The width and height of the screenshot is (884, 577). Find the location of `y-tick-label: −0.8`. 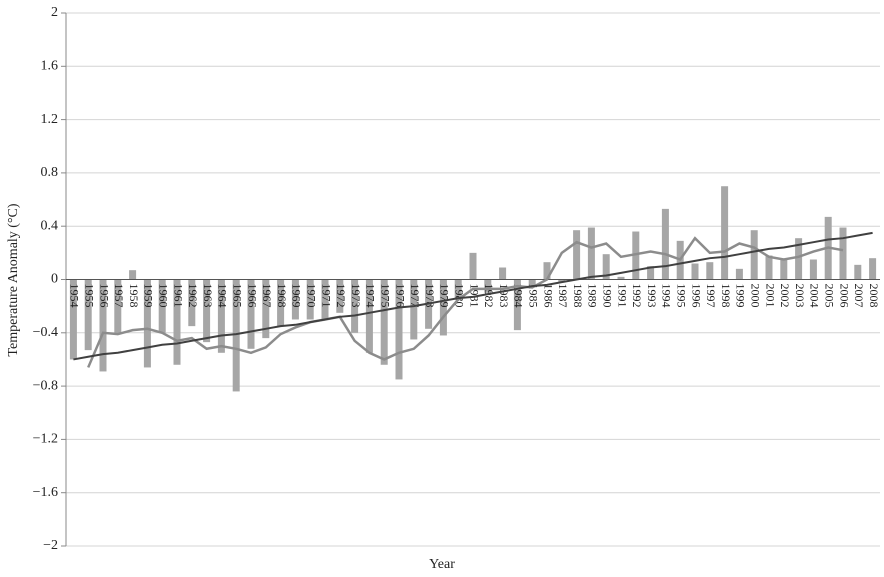

y-tick-label: −0.8 is located at coordinates (45, 385).